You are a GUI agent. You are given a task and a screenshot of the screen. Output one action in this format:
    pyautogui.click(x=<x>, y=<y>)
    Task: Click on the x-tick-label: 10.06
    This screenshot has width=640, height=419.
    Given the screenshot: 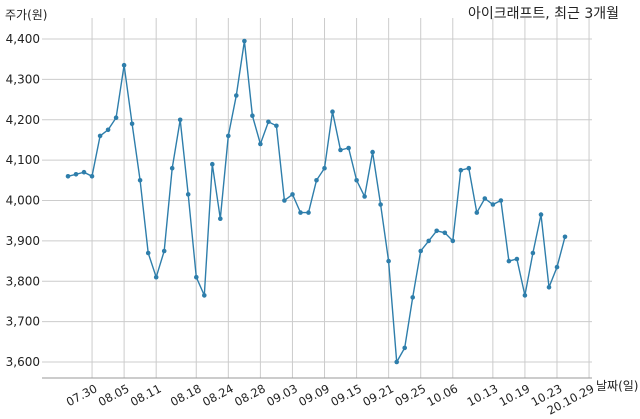 What is the action you would take?
    pyautogui.click(x=443, y=395)
    